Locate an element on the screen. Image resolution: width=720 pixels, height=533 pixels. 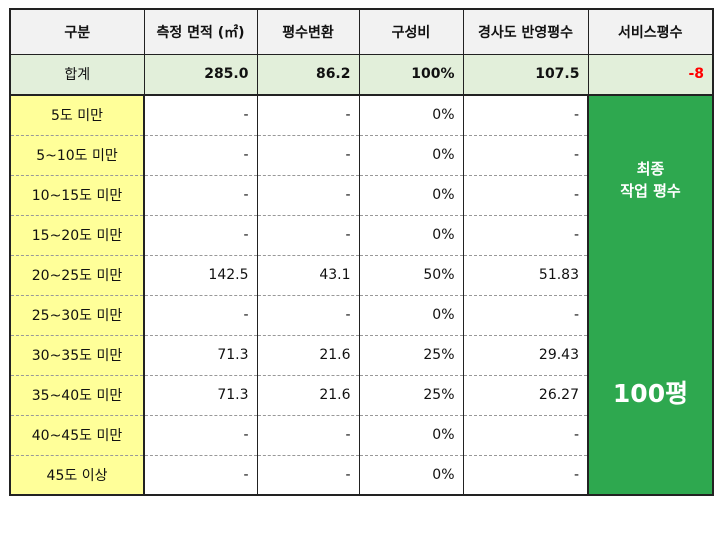
total-row: 합계 285.0 86.2 100% 107.5 -8 is located at coordinates (361, 74).